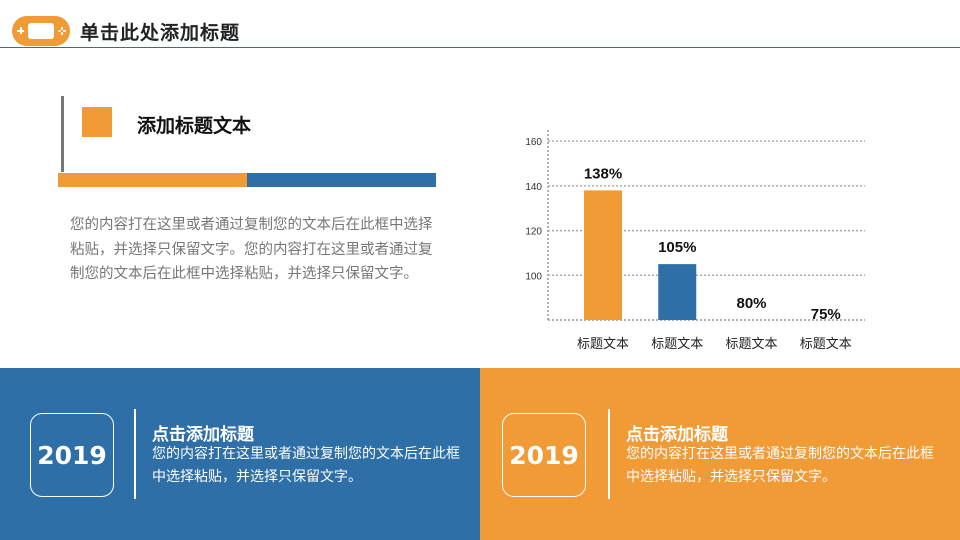 The image size is (960, 540). I want to click on accent-square, so click(97, 122).